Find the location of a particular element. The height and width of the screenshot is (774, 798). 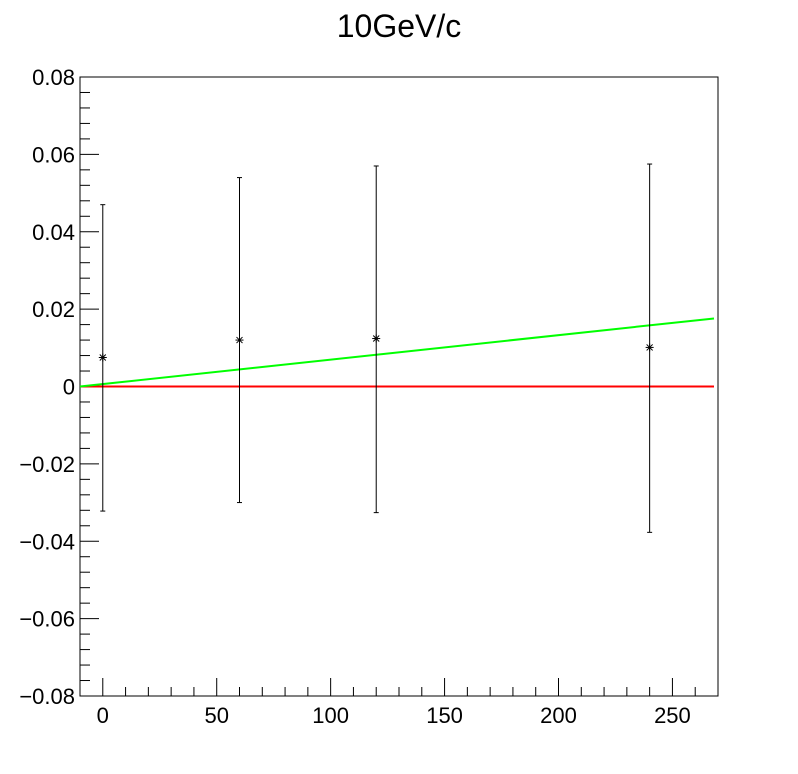

x-tick-label: 250 is located at coordinates (672, 715).